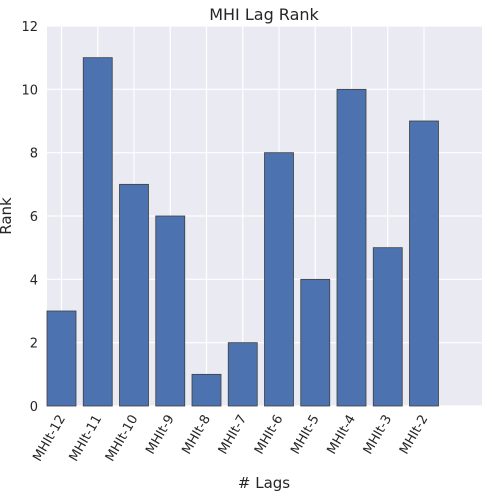 The height and width of the screenshot is (500, 500). Describe the element at coordinates (34, 217) in the screenshot. I see `y-tick-label: 6` at that location.